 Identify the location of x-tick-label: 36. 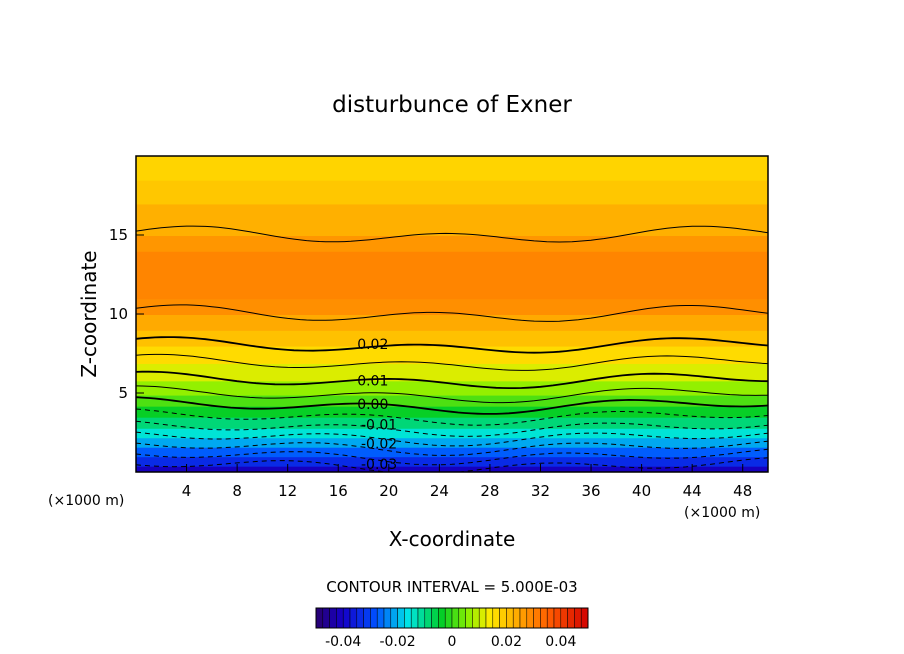
(590, 491).